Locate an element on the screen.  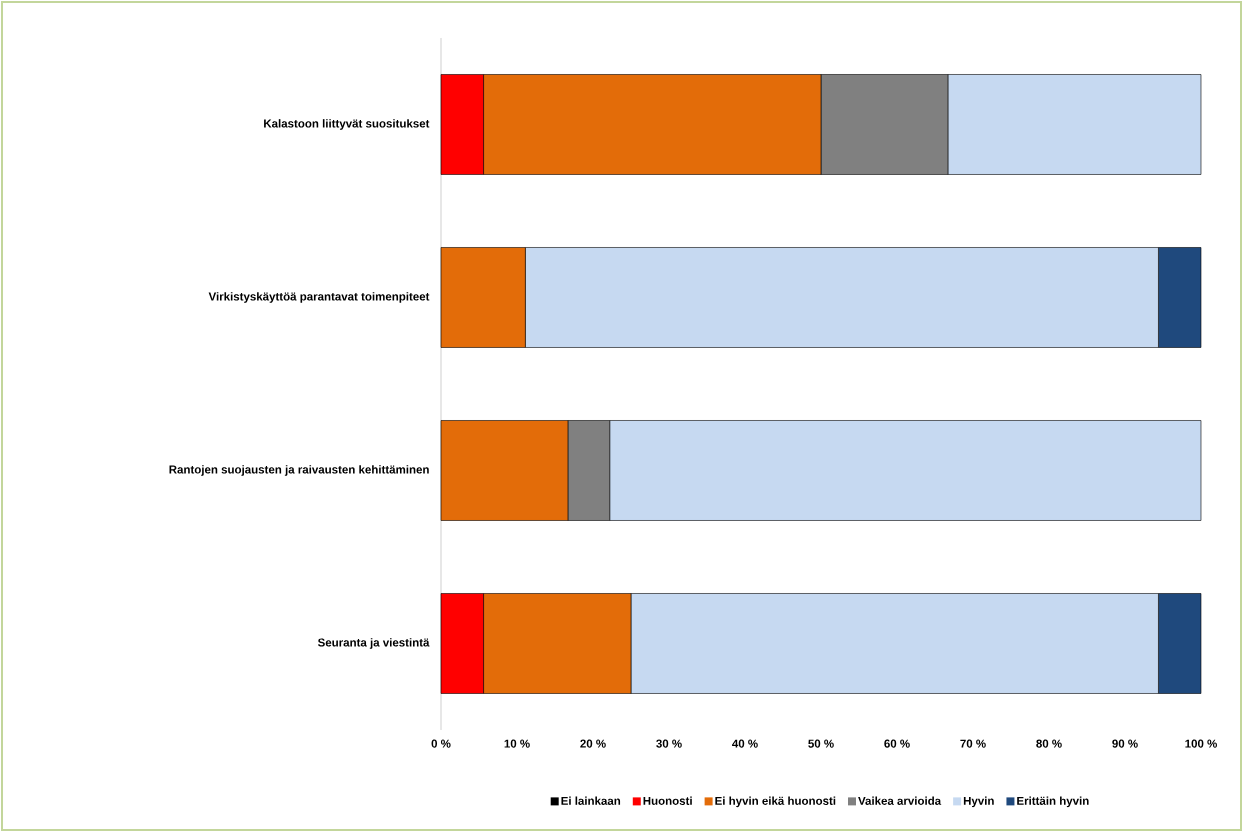
y-tick-label: Kalastoon liittyvät suositukset is located at coordinates (347, 124).